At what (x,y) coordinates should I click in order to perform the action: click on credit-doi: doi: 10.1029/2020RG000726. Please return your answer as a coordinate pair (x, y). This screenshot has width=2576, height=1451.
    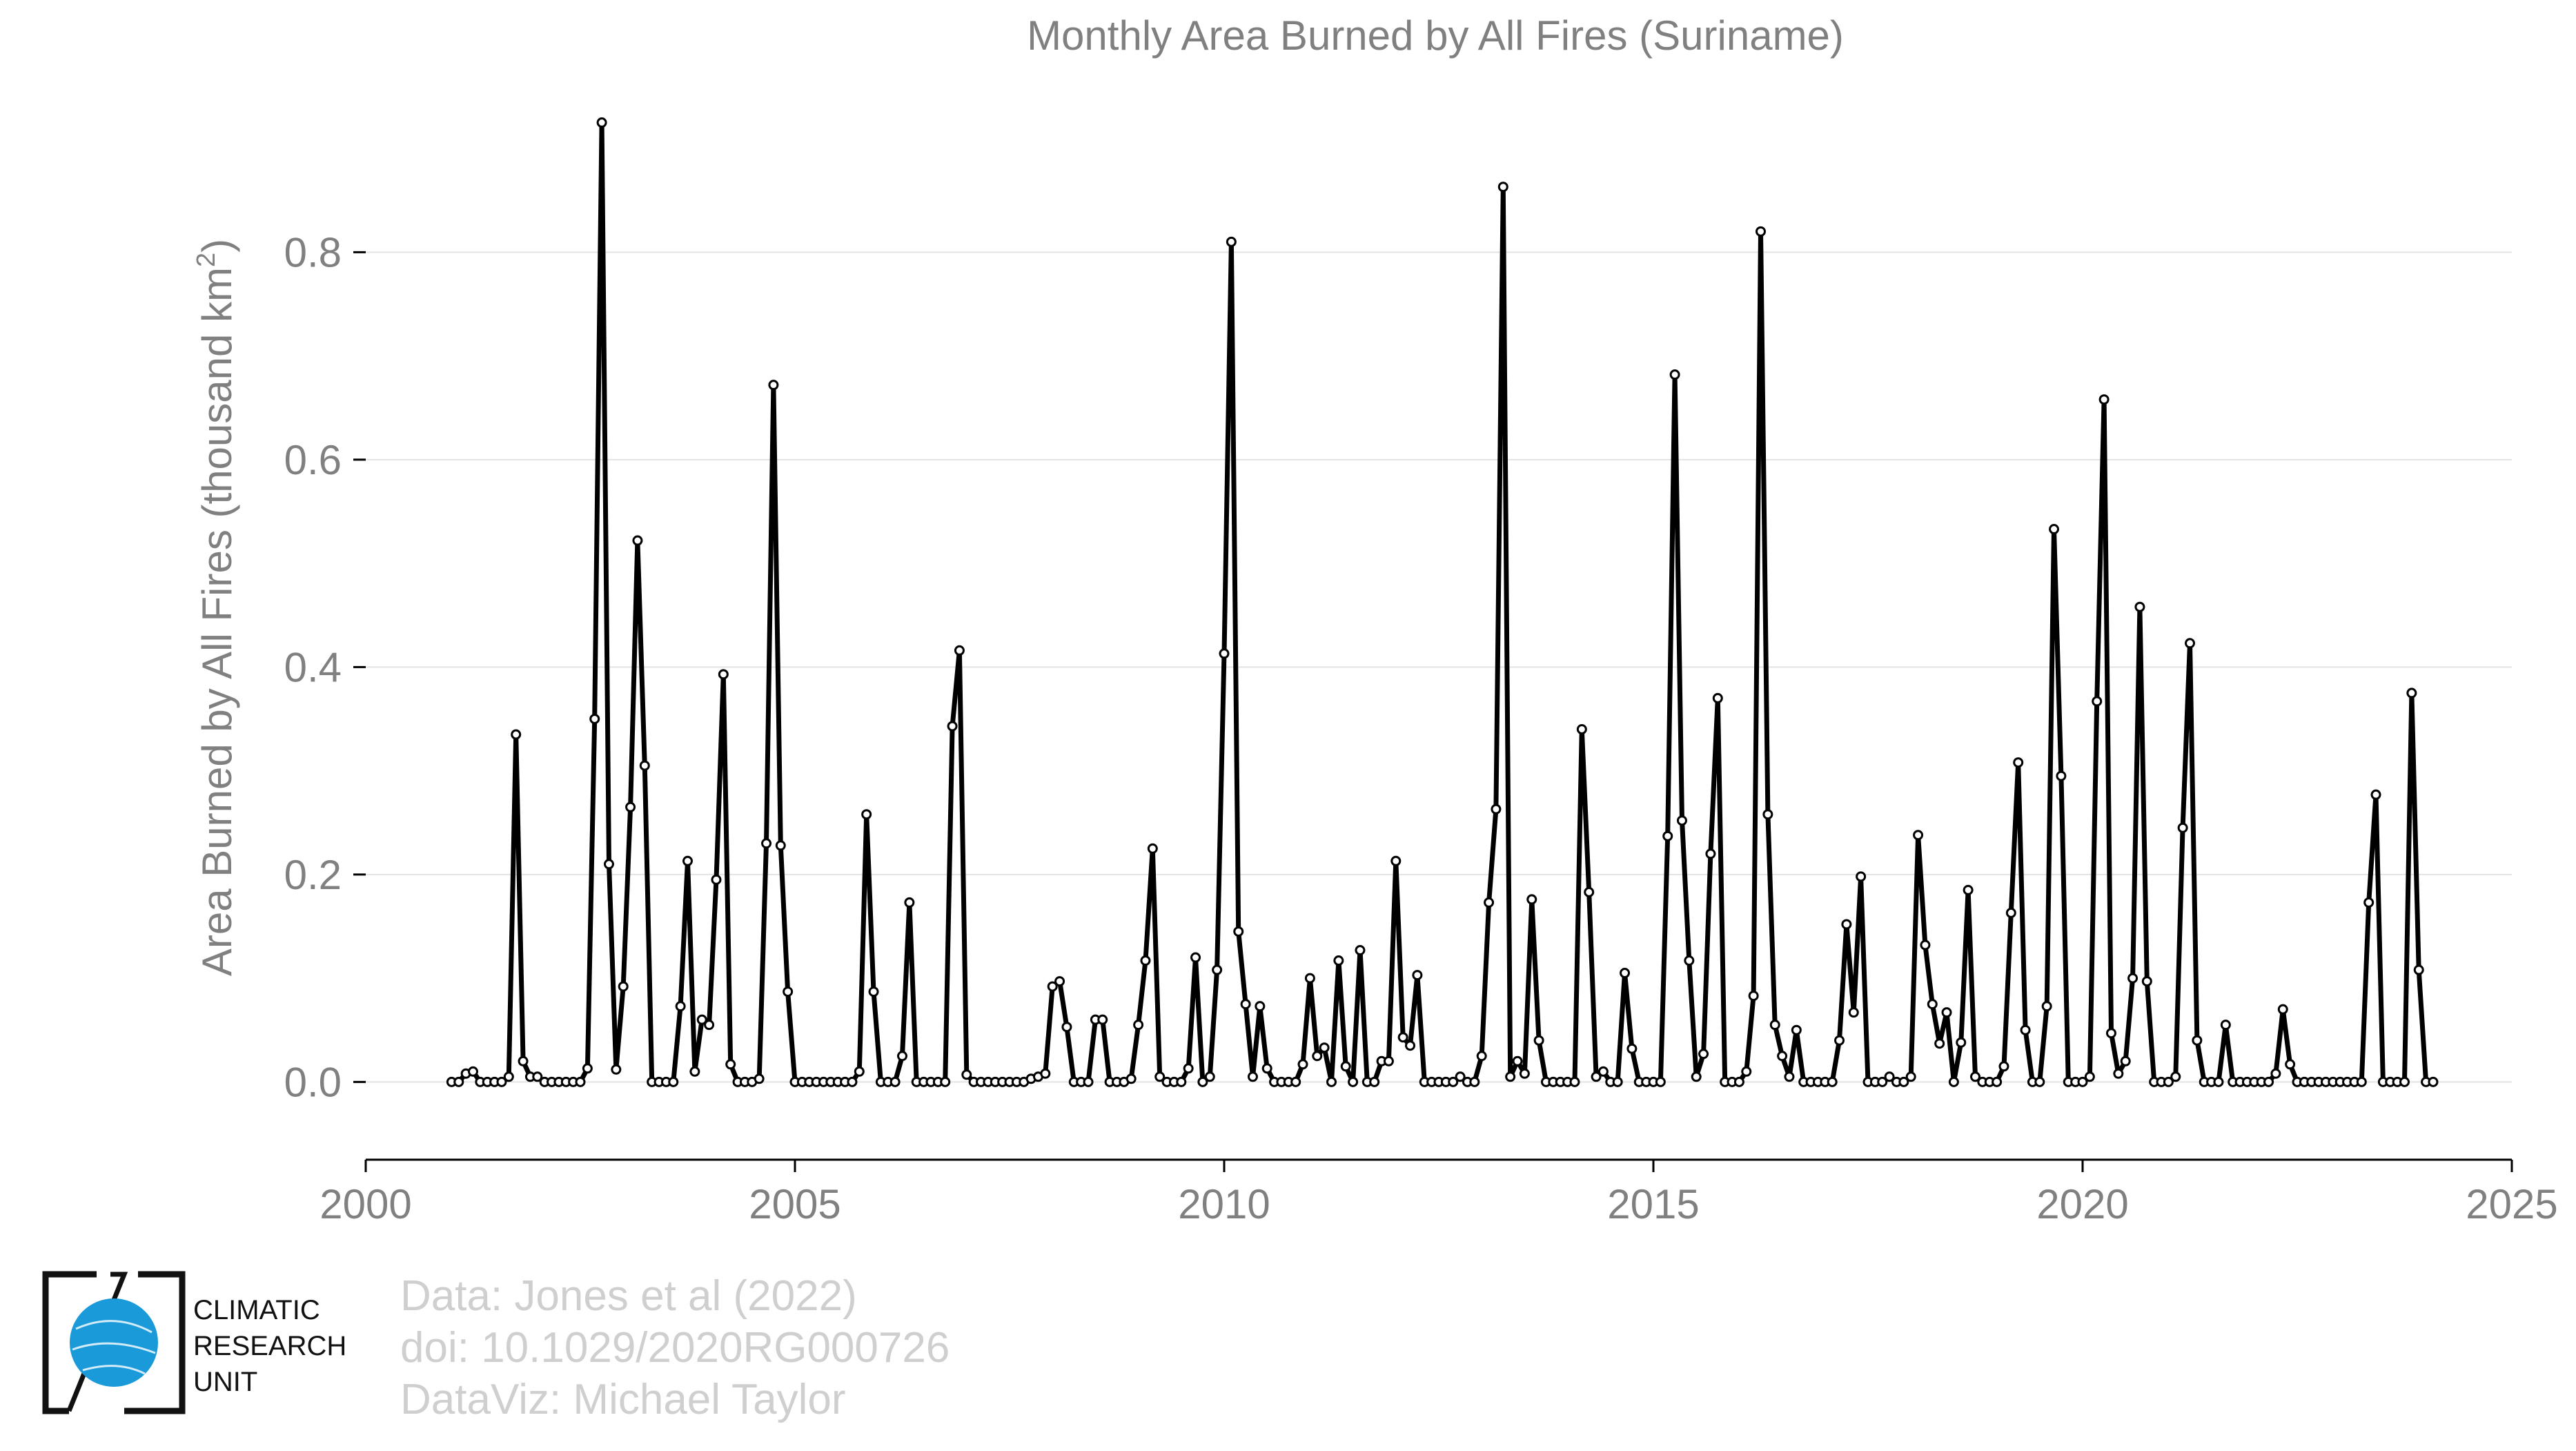
    Looking at the image, I should click on (675, 1348).